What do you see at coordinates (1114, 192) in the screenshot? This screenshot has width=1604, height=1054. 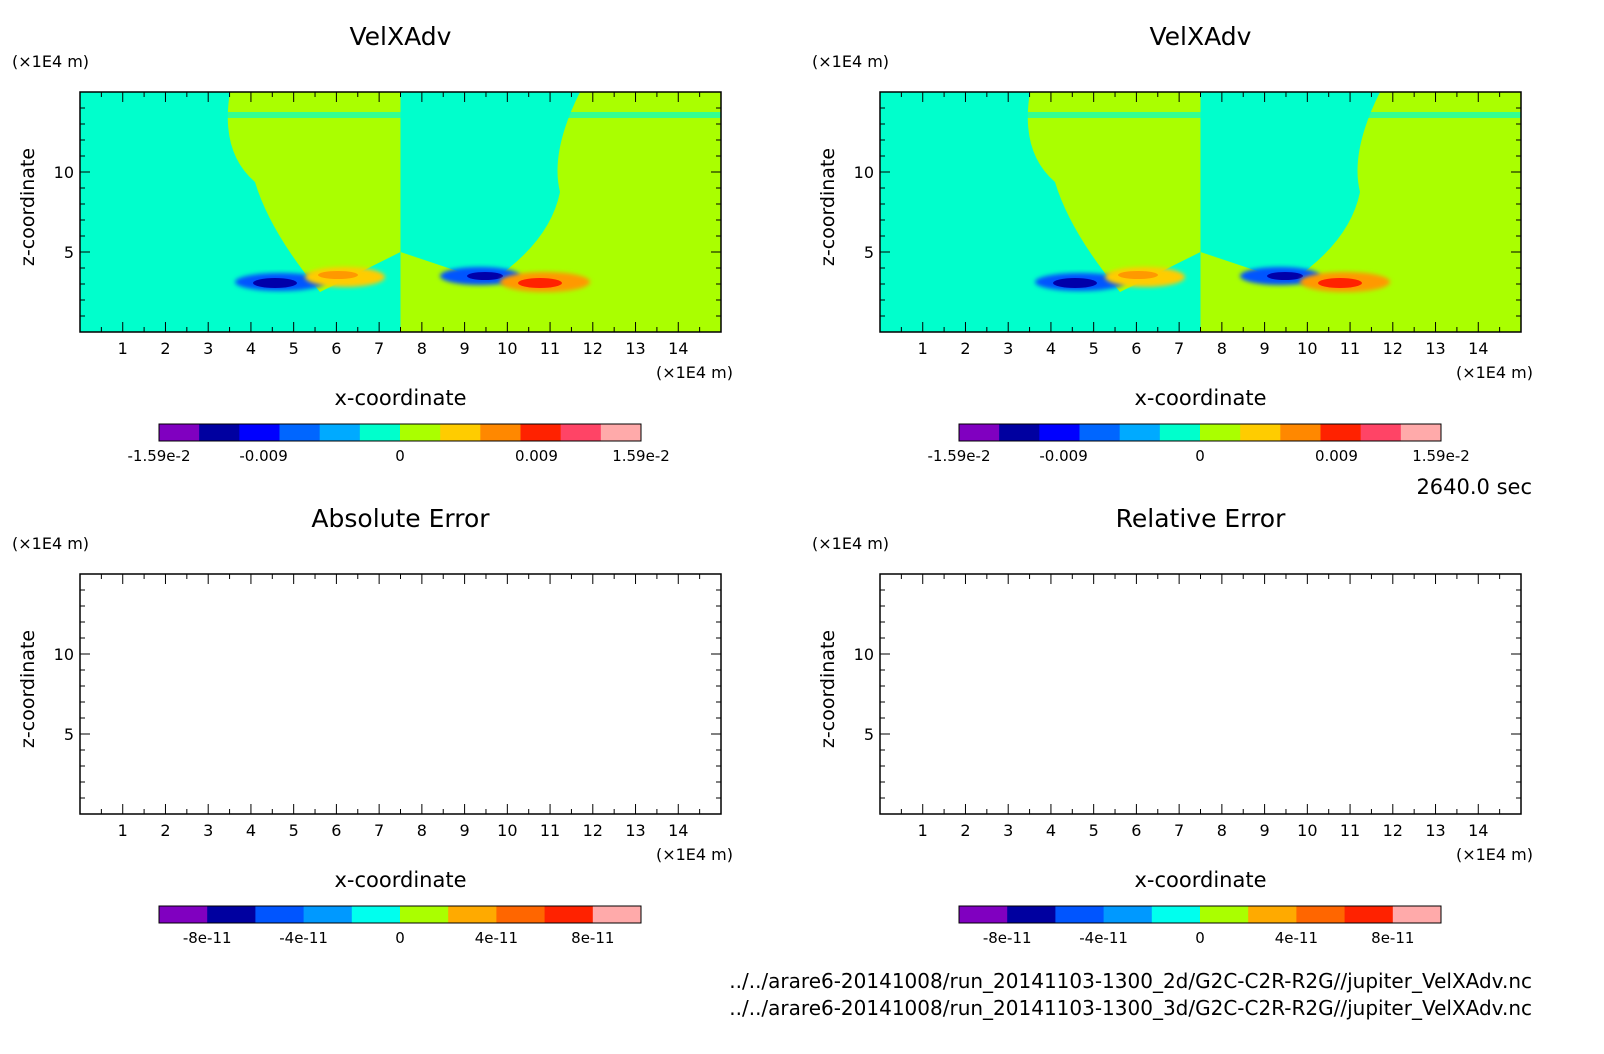 I see `field-lobe-left` at bounding box center [1114, 192].